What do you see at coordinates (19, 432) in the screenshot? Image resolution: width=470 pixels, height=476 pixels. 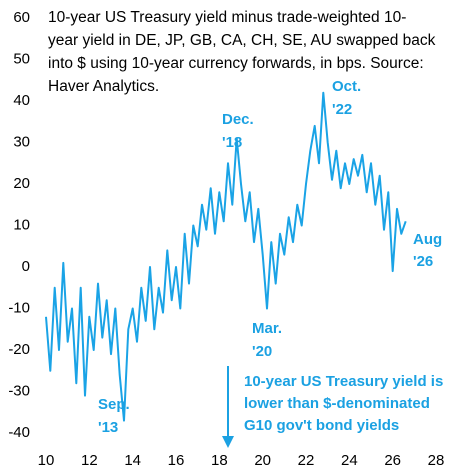 I see `y-tick-label: -40` at bounding box center [19, 432].